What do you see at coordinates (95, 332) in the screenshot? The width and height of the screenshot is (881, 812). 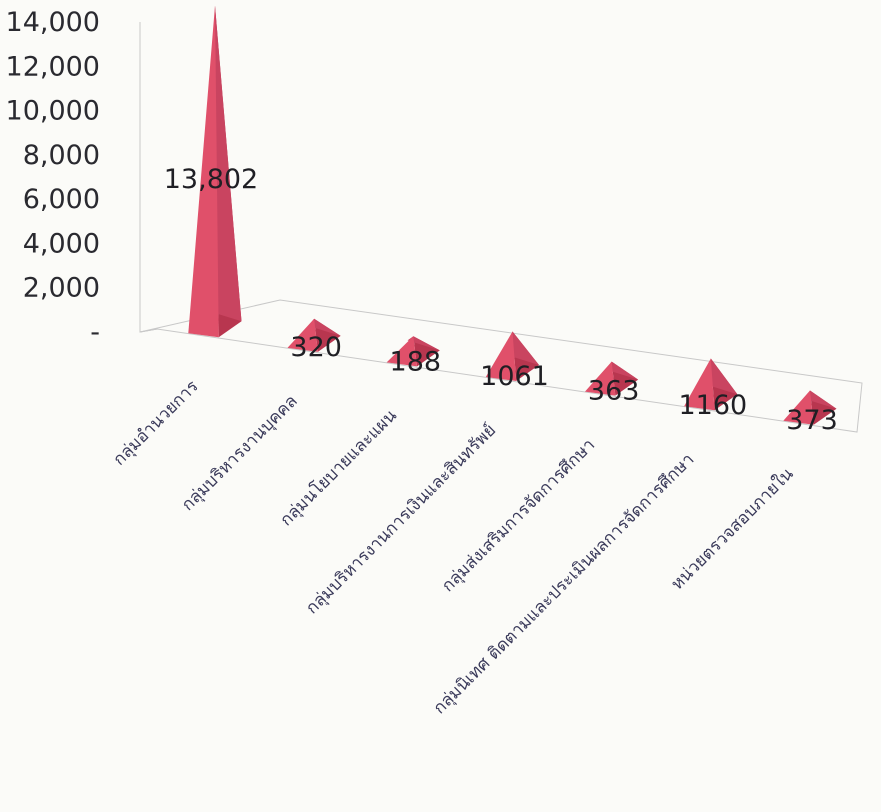 I see `y-tick-label: -` at bounding box center [95, 332].